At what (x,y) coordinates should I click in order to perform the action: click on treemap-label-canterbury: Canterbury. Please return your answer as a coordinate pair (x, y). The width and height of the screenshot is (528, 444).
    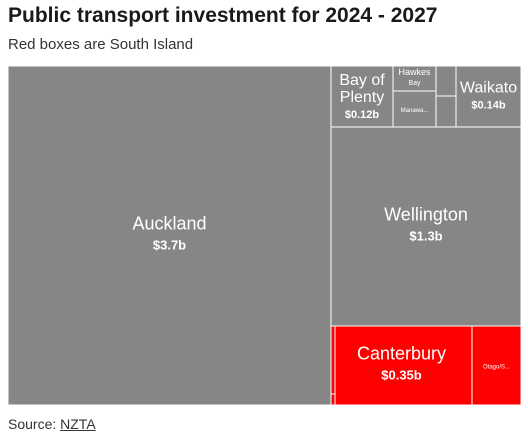
    Looking at the image, I should click on (401, 354).